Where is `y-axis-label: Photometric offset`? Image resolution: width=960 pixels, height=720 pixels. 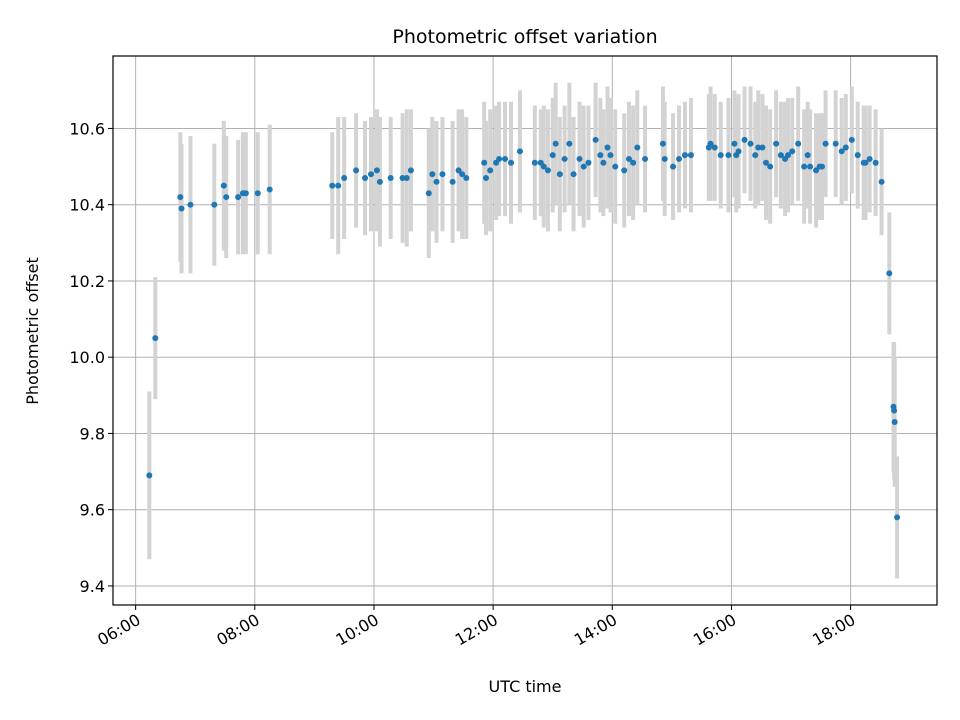
y-axis-label: Photometric offset is located at coordinates (32, 331).